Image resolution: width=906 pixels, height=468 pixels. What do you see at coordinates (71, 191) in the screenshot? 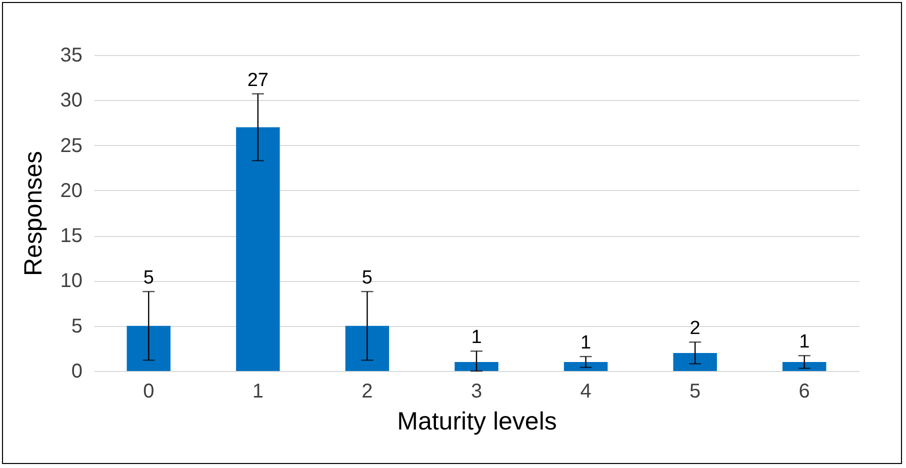
I see `y-tick-label: 20` at bounding box center [71, 191].